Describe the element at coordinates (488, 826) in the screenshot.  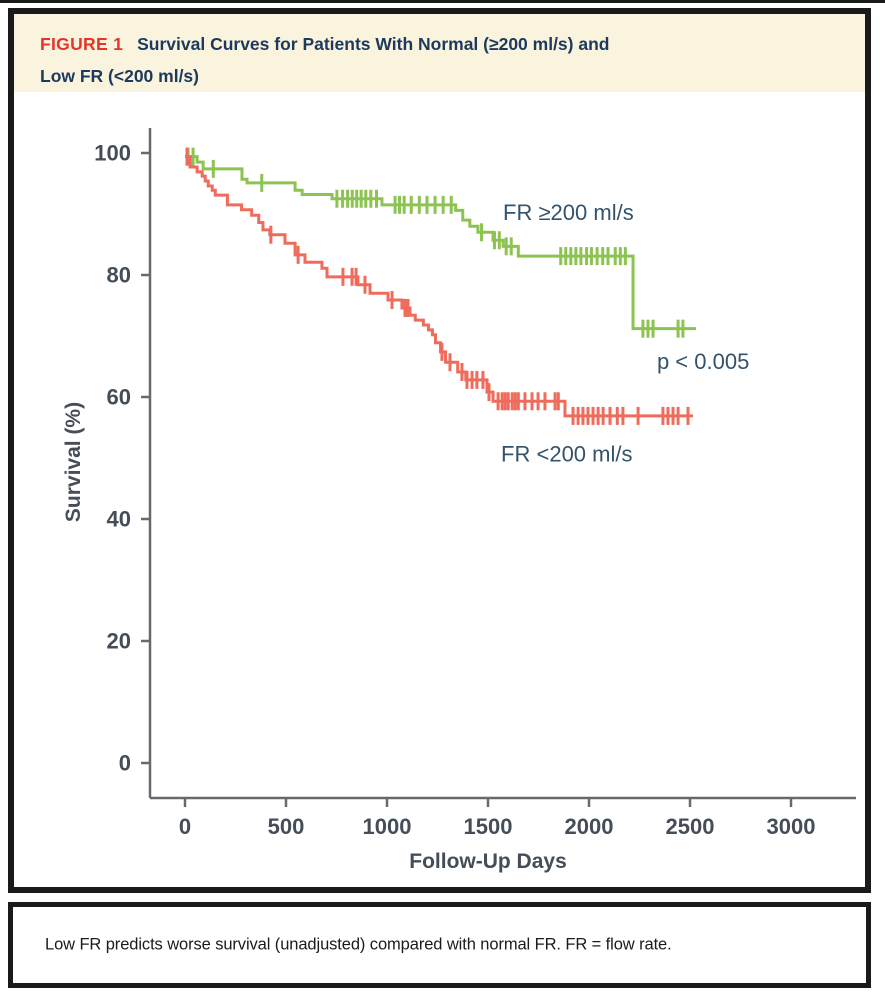
I see `x-tick-label: 1500` at that location.